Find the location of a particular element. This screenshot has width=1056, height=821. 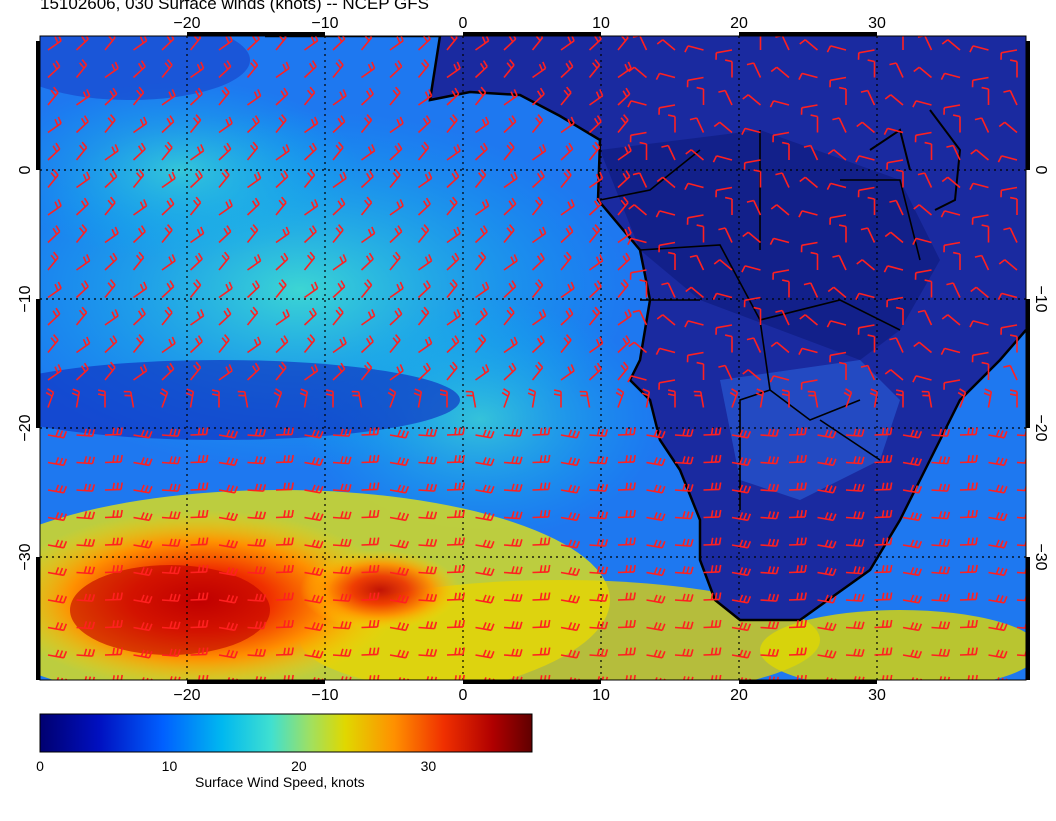

colorbar-label: Surface Wind Speed, knots is located at coordinates (280, 782).